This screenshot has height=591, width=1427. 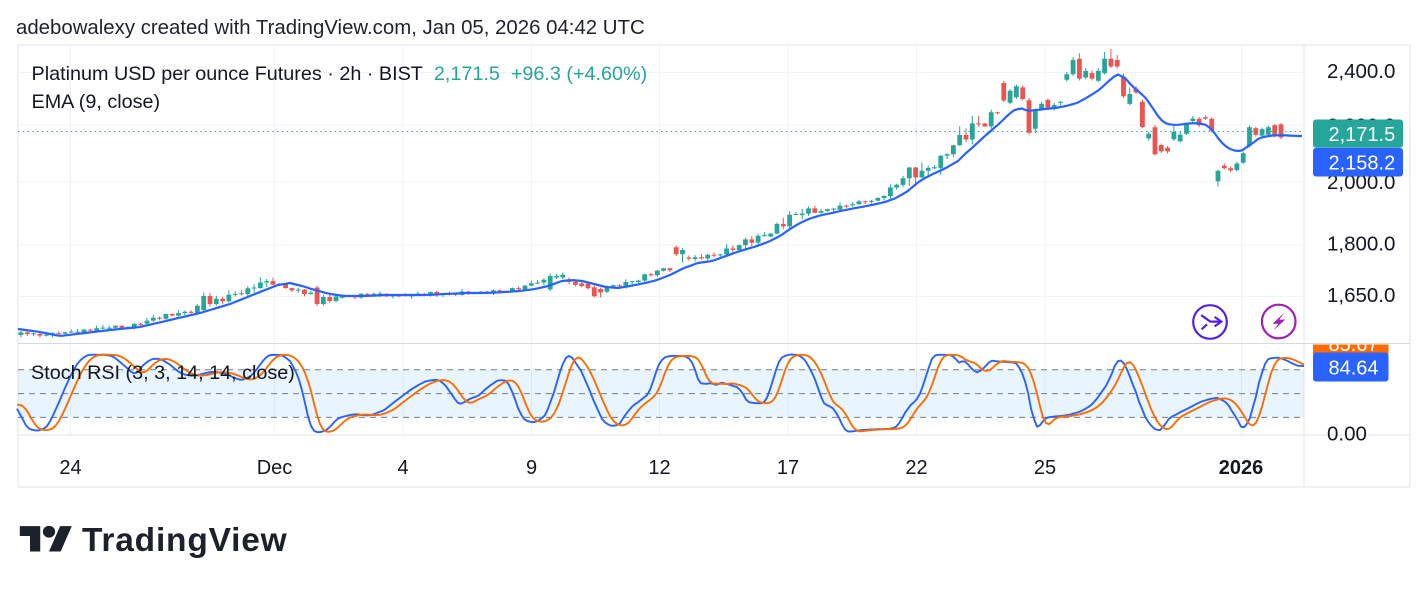 I want to click on svg-text: 17, so click(x=788, y=468).